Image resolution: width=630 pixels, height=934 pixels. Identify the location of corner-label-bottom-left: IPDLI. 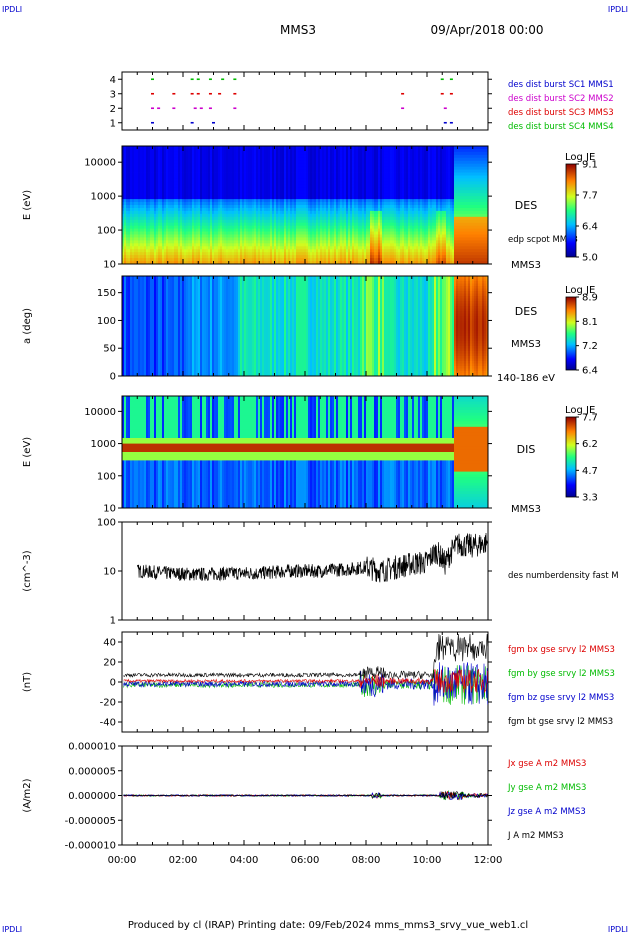
(12, 929).